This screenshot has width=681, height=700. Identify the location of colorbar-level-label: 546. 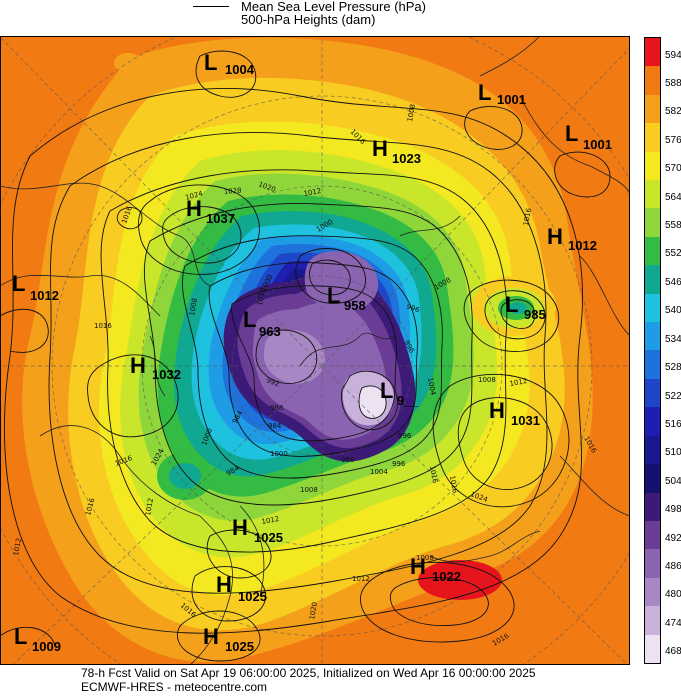
(673, 282).